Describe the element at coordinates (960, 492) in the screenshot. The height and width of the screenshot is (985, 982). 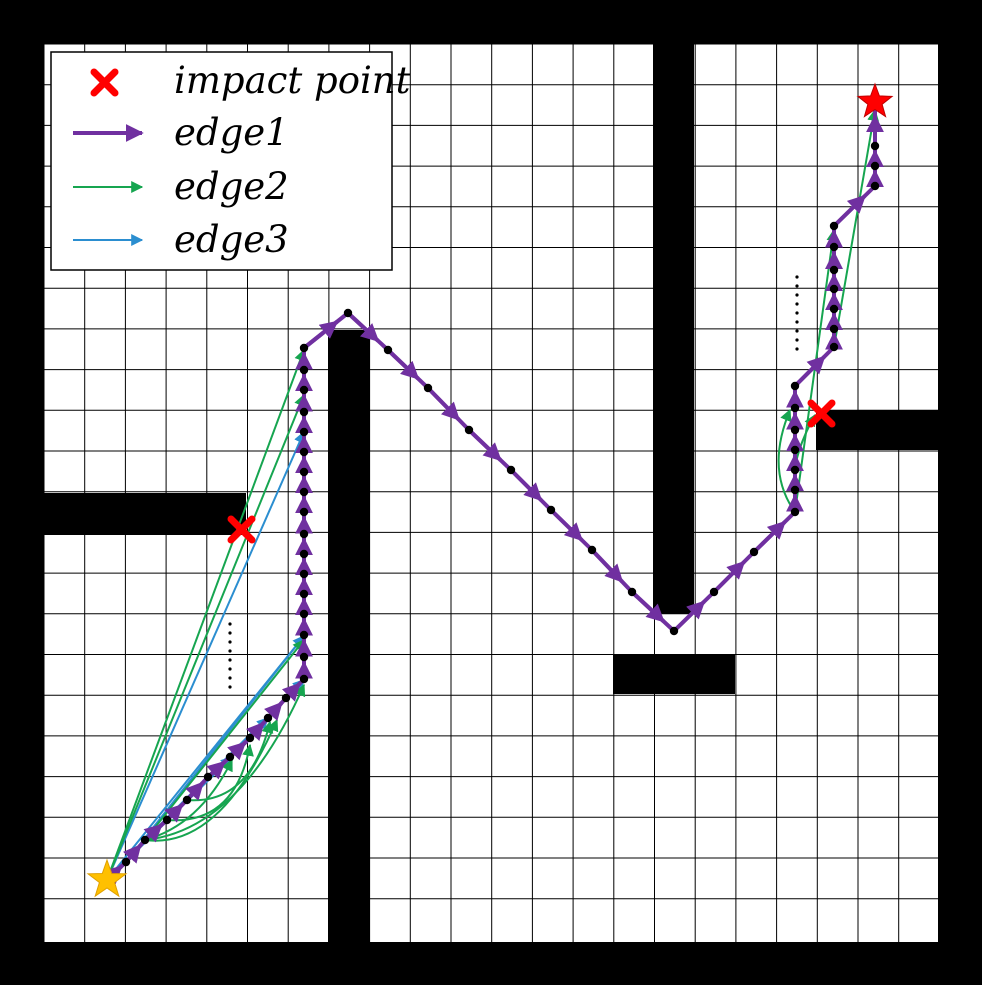
I see `outer-wall-right` at that location.